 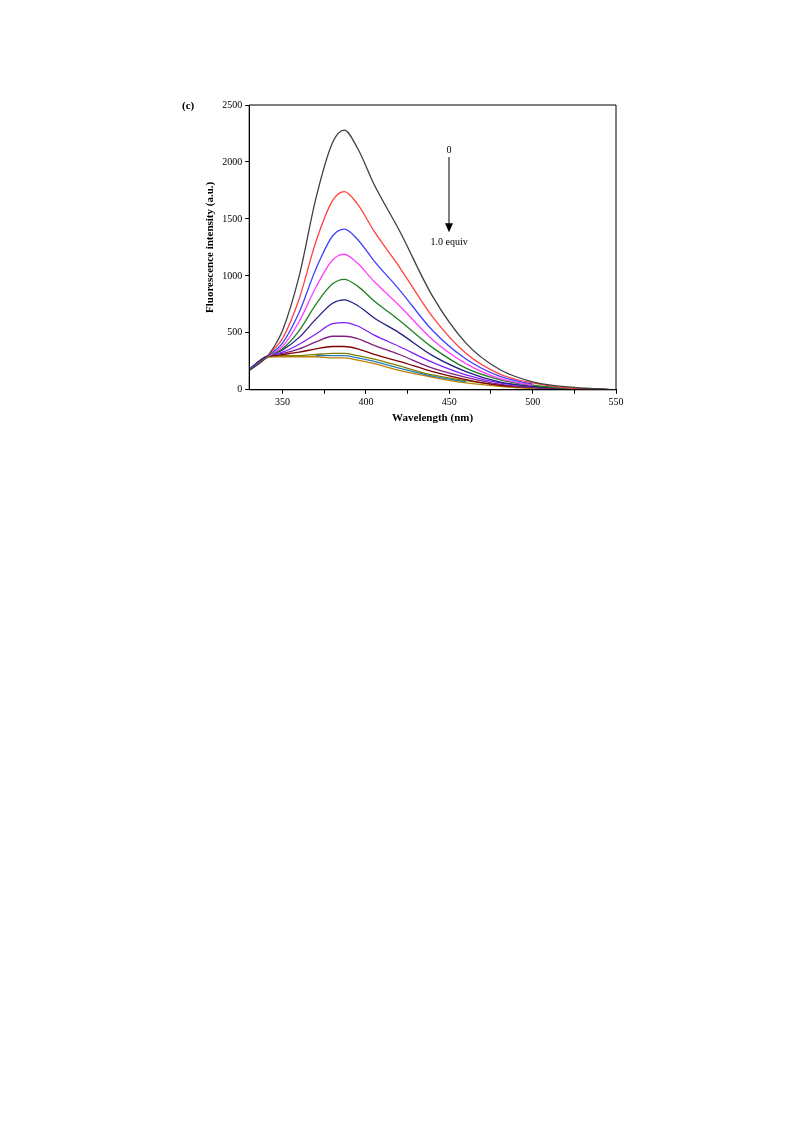 What do you see at coordinates (366, 402) in the screenshot?
I see `x-tick-label: 400` at bounding box center [366, 402].